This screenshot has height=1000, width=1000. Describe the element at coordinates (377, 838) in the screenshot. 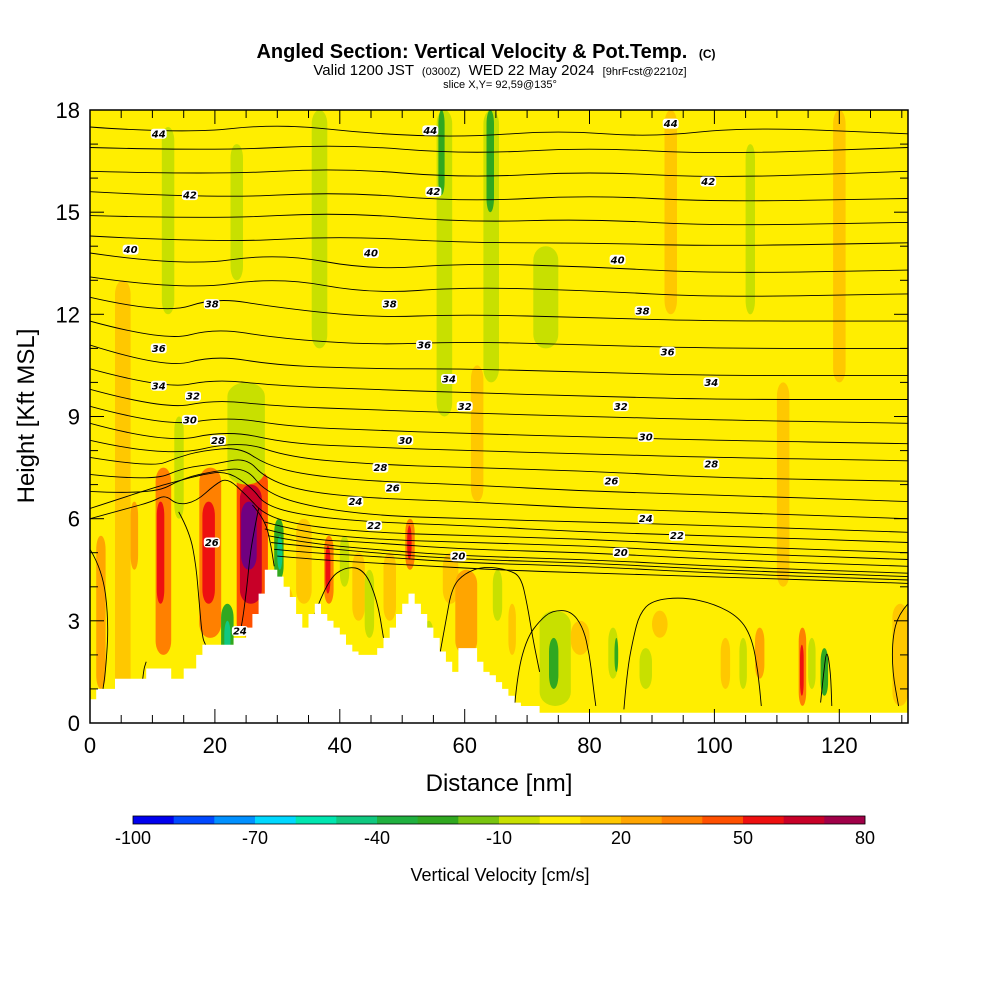

I see `colorbar-tick-2: -40` at that location.